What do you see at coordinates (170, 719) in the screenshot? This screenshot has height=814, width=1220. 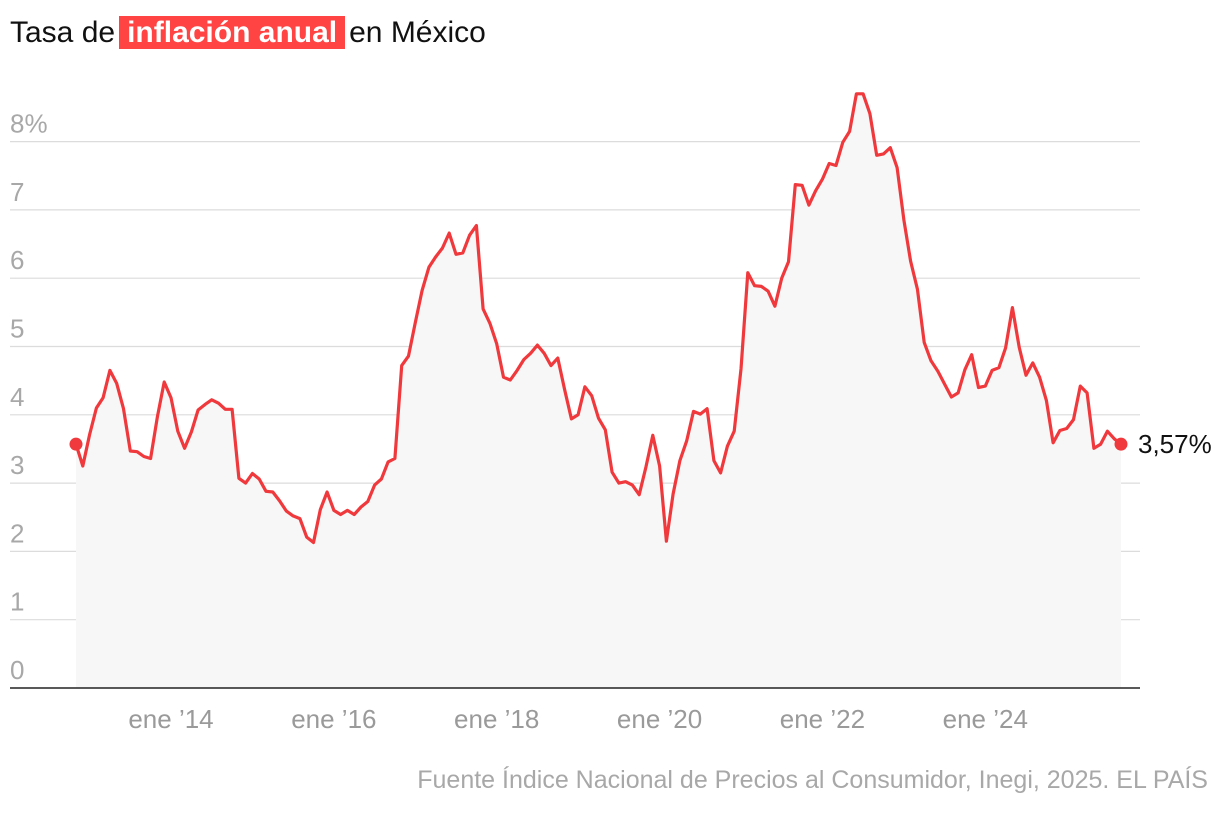 I see `x-tick-label: ene ’14` at bounding box center [170, 719].